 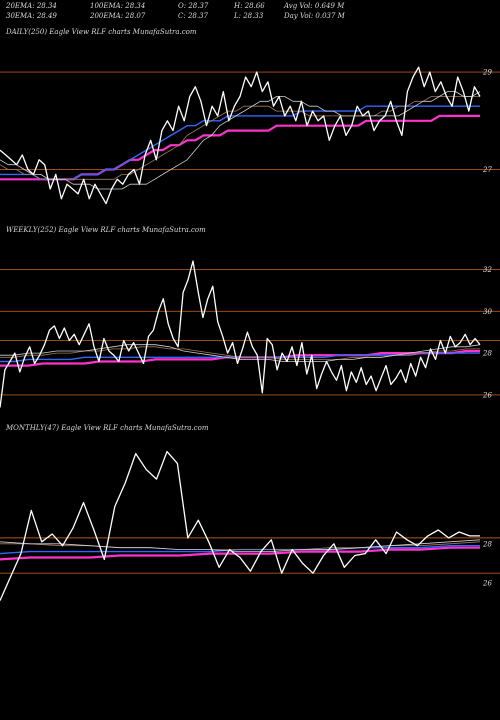 What do you see at coordinates (314, 16) in the screenshot?
I see `stat-day-vol: Day Vol: 0.037 M` at bounding box center [314, 16].